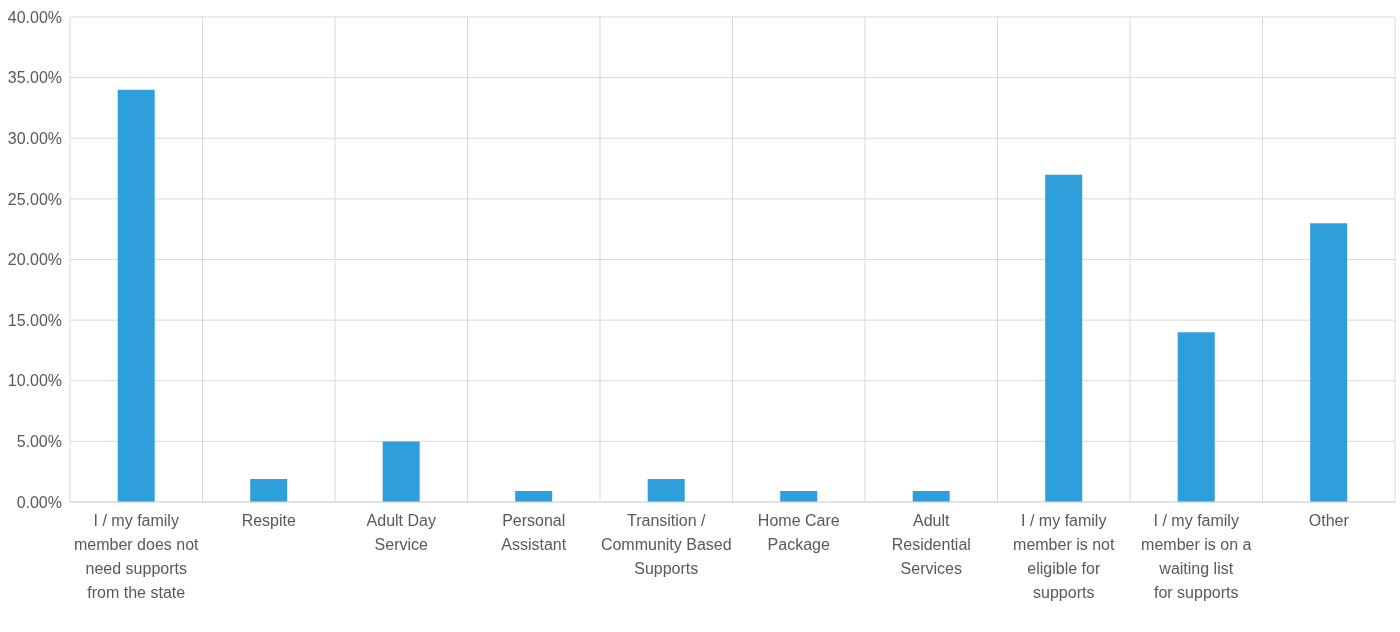 This screenshot has width=1400, height=632. I want to click on x-tick-label: I / my family member is not eligible for supports, so click(1064, 556).